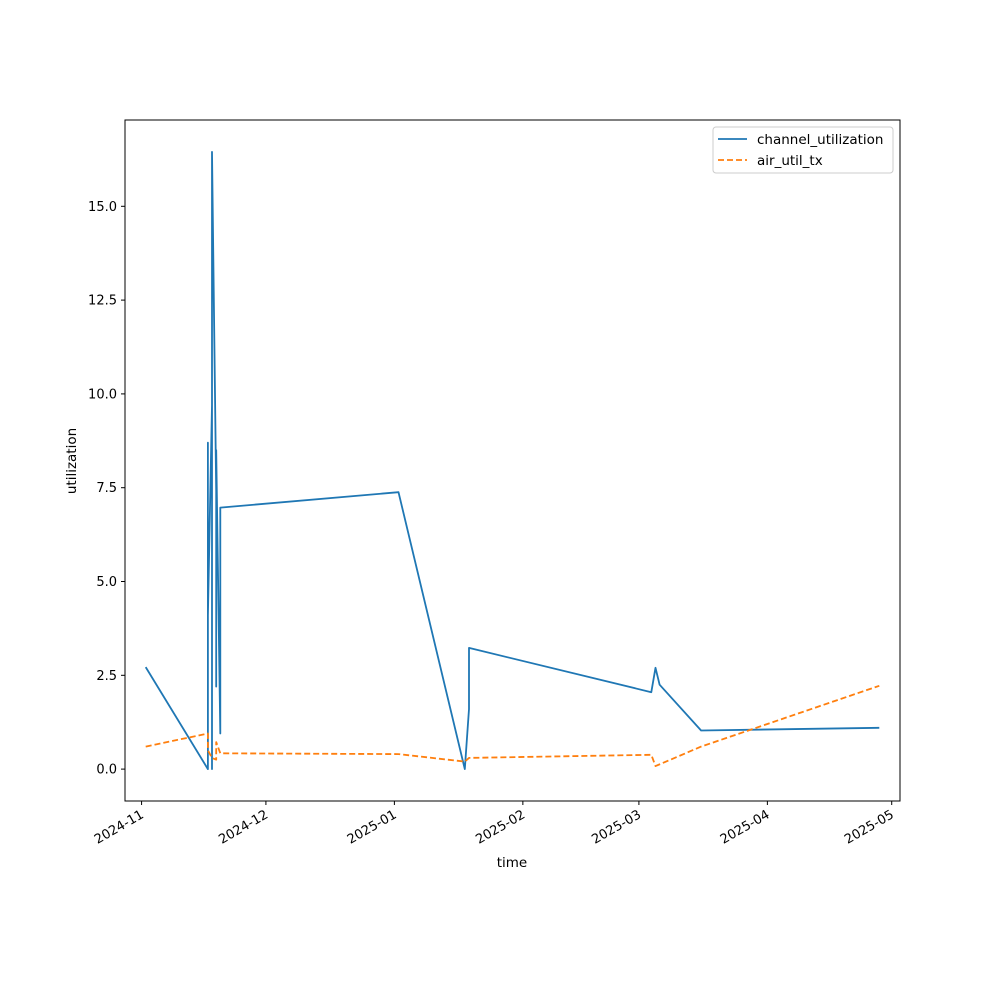 The image size is (1000, 1000). I want to click on x-axis-label: time, so click(512, 863).